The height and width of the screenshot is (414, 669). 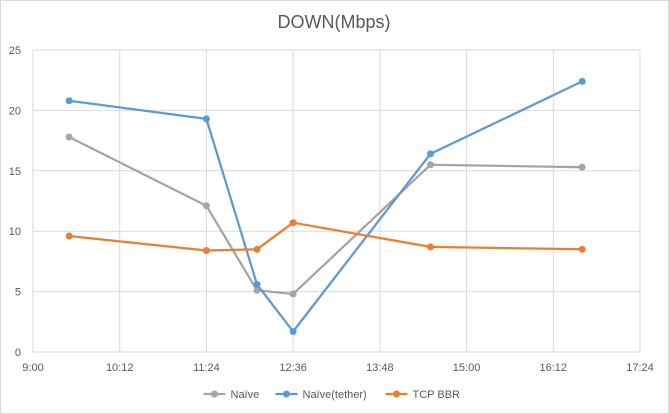 I want to click on series-line-tcp-bbr, so click(x=325, y=236).